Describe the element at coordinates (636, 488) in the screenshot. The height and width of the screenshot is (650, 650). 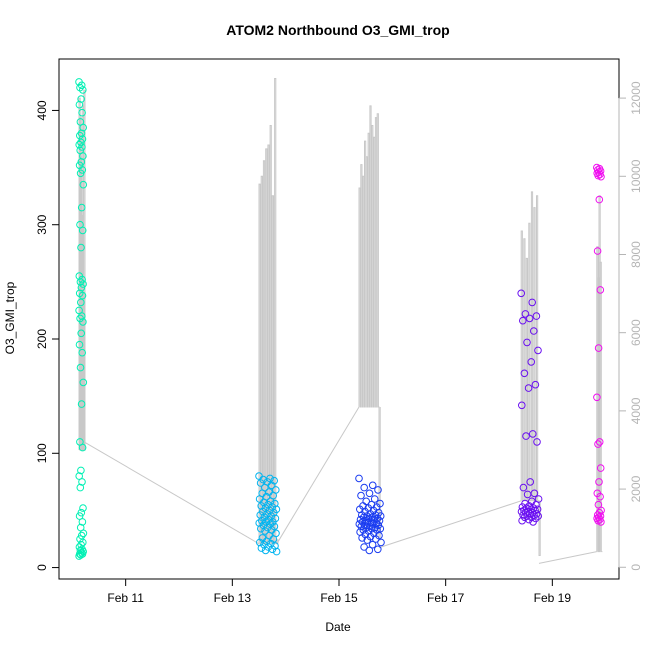
I see `y-right-tick-label: 2000` at that location.